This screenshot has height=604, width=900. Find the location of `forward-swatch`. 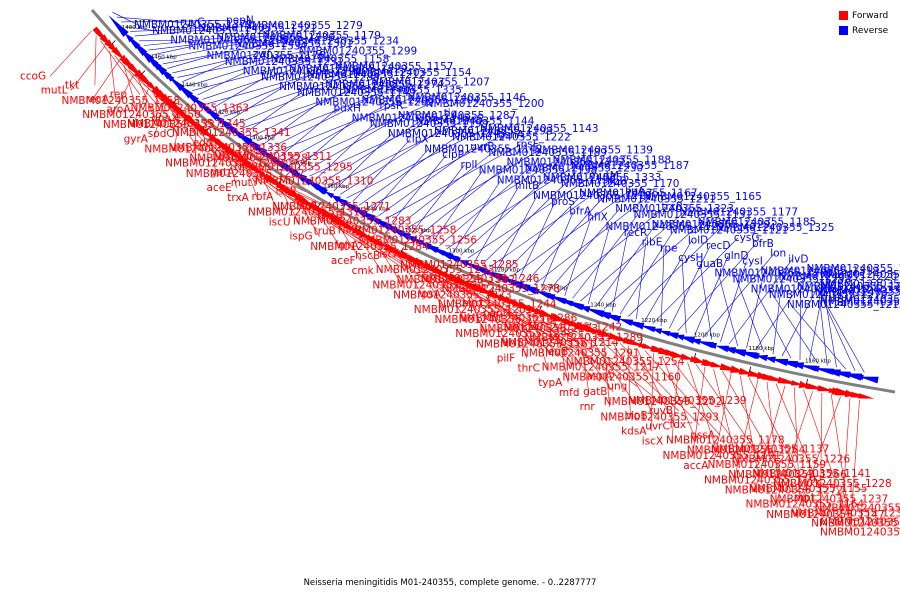

forward-swatch is located at coordinates (843, 15).